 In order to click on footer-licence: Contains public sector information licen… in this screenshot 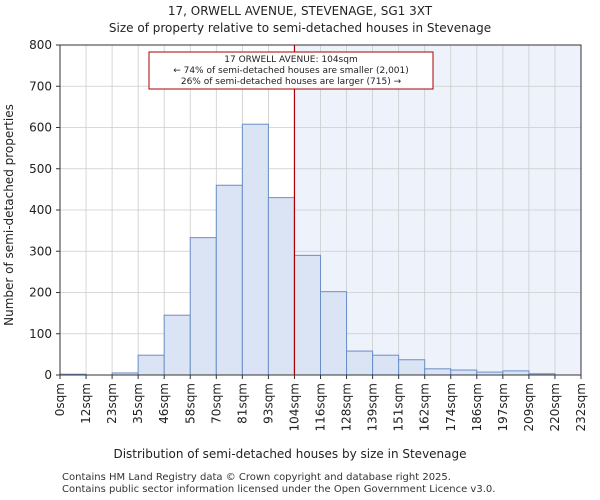, I will do `click(279, 489)`.